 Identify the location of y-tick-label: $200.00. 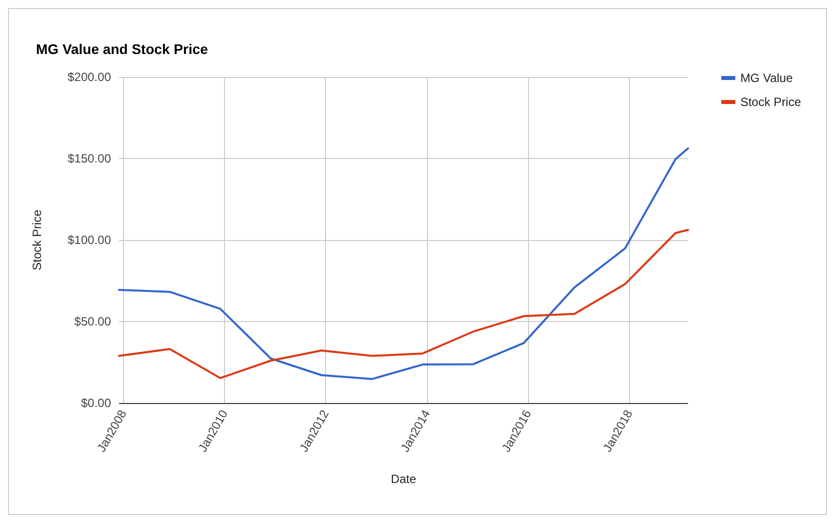
(90, 77).